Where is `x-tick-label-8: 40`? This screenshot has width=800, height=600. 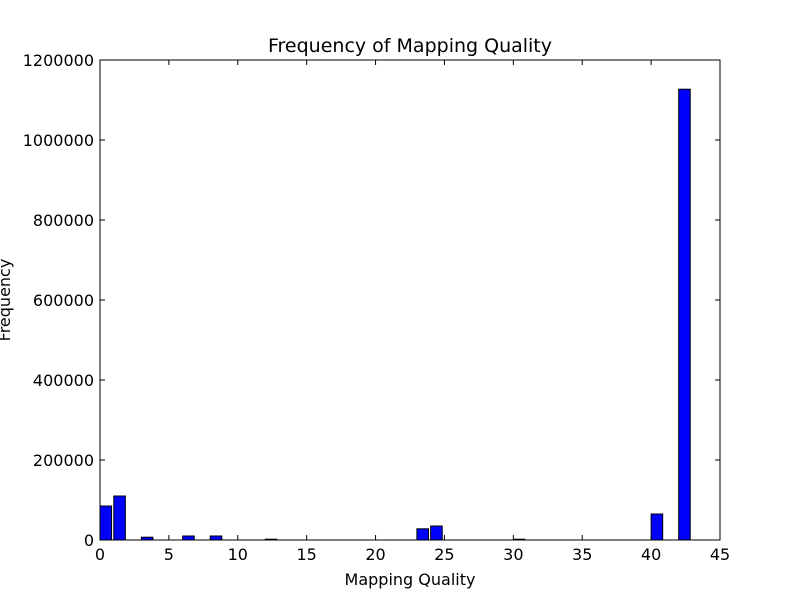
x-tick-label-8: 40 is located at coordinates (651, 554).